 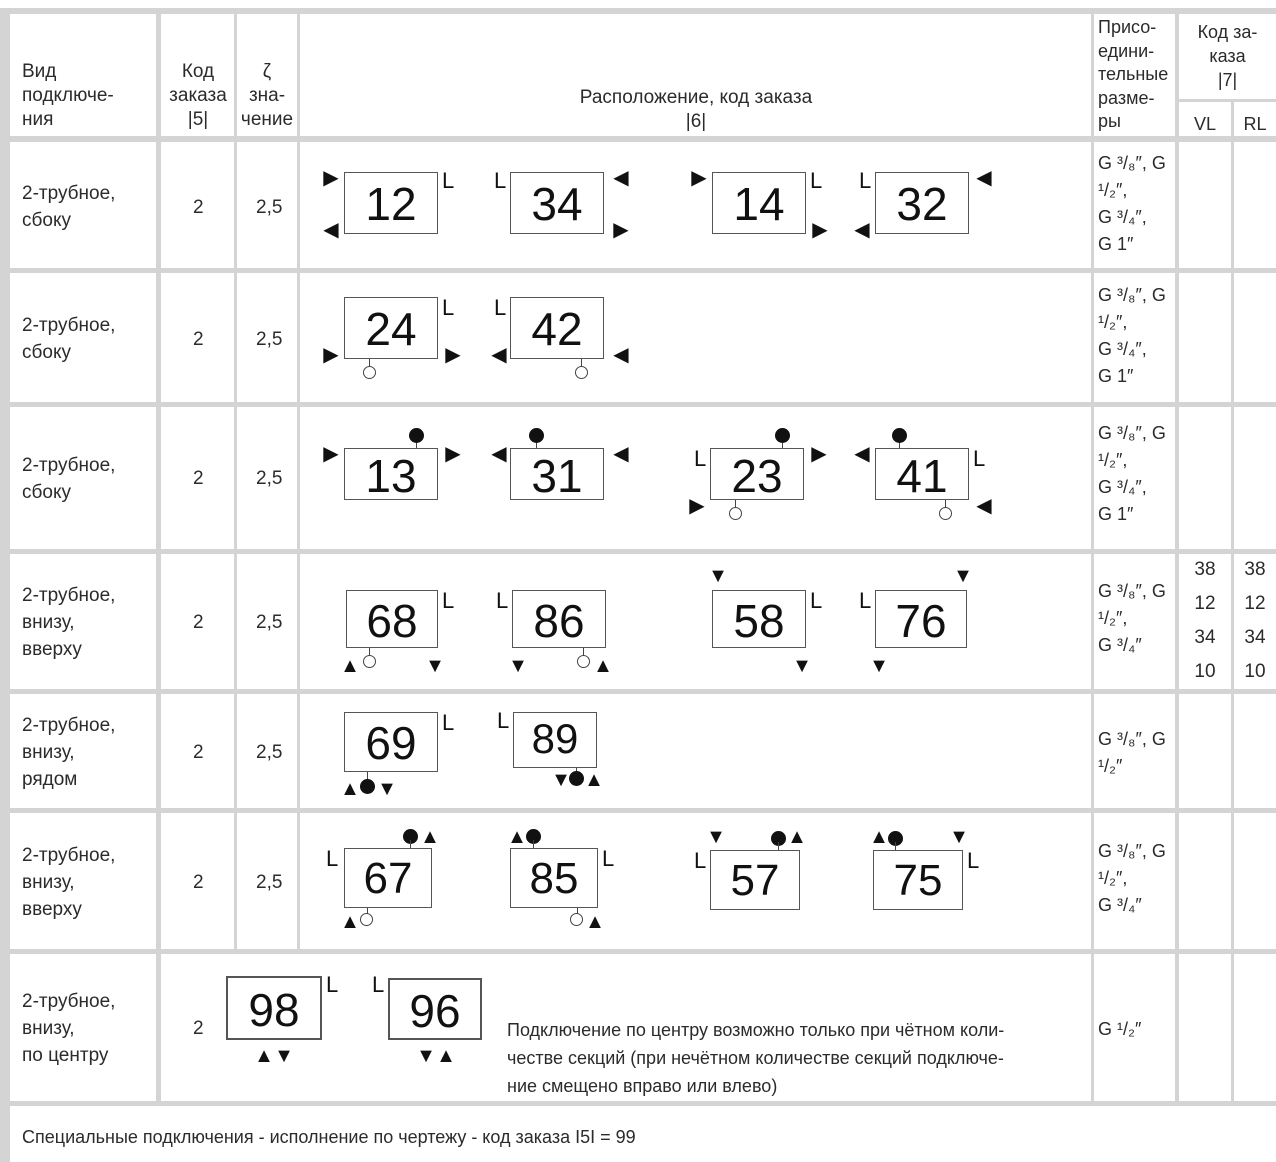 What do you see at coordinates (269, 882) in the screenshot?
I see `row6-zeta: 2,5` at bounding box center [269, 882].